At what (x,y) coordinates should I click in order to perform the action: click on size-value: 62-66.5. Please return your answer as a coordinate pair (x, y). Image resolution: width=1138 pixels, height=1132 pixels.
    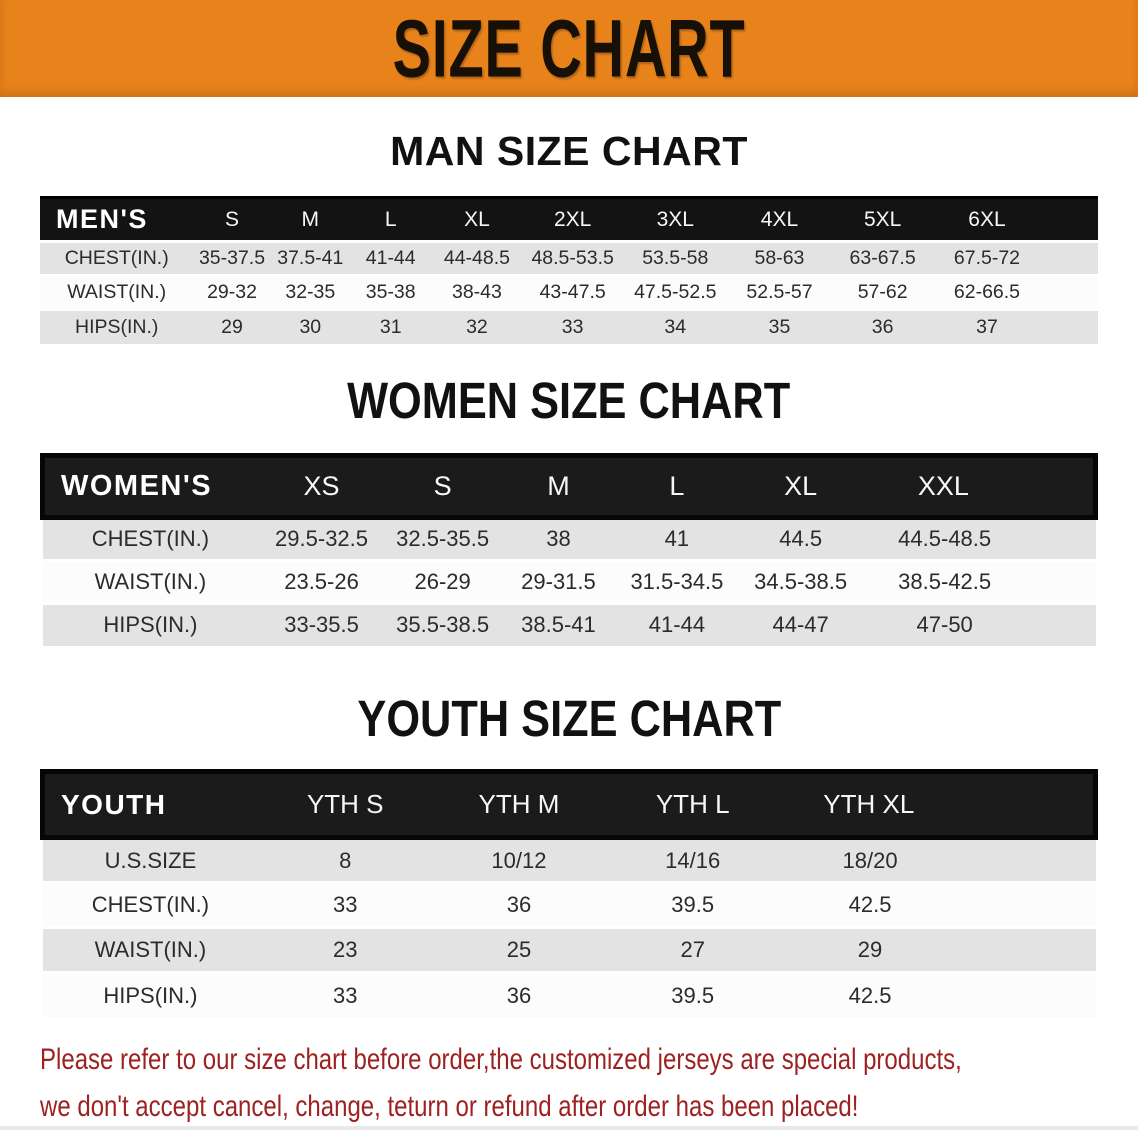
    Looking at the image, I should click on (1015, 292).